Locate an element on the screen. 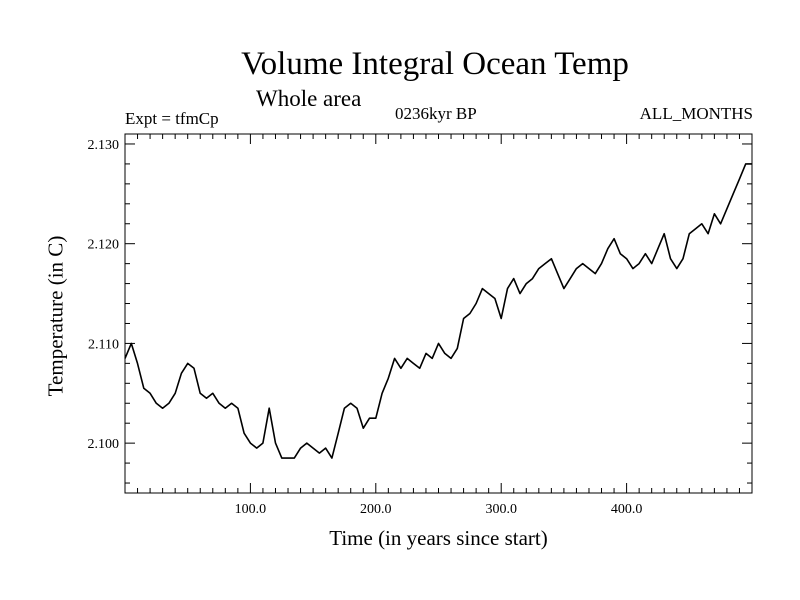  y-tick-label: 2.120 is located at coordinates (104, 245).